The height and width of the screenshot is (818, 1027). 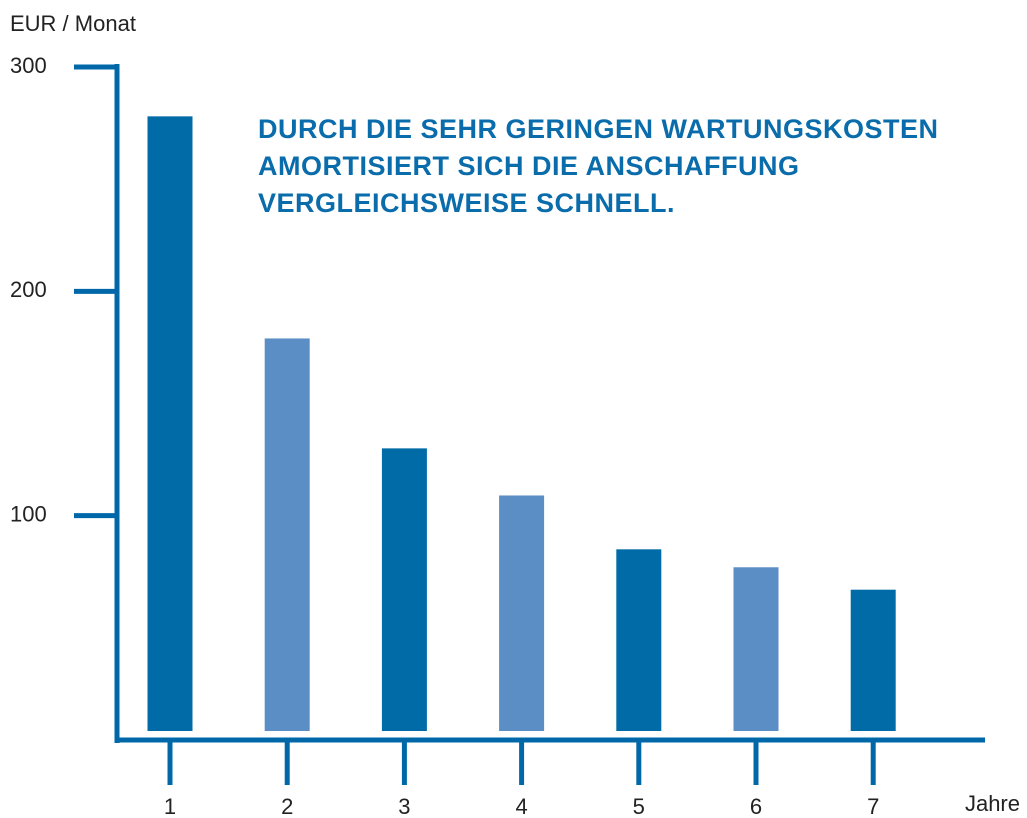 What do you see at coordinates (287, 806) in the screenshot?
I see `x-tick-label: 2` at bounding box center [287, 806].